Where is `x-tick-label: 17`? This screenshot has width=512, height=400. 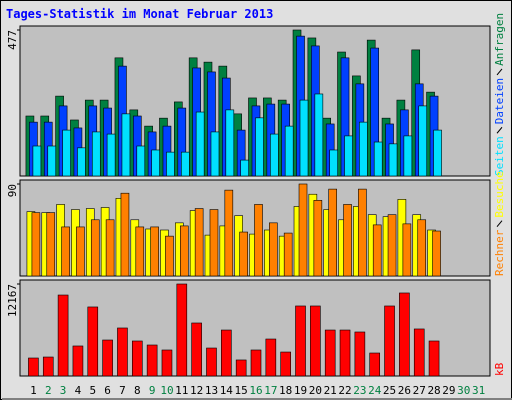
x-tick-label: 17 is located at coordinates (270, 390).